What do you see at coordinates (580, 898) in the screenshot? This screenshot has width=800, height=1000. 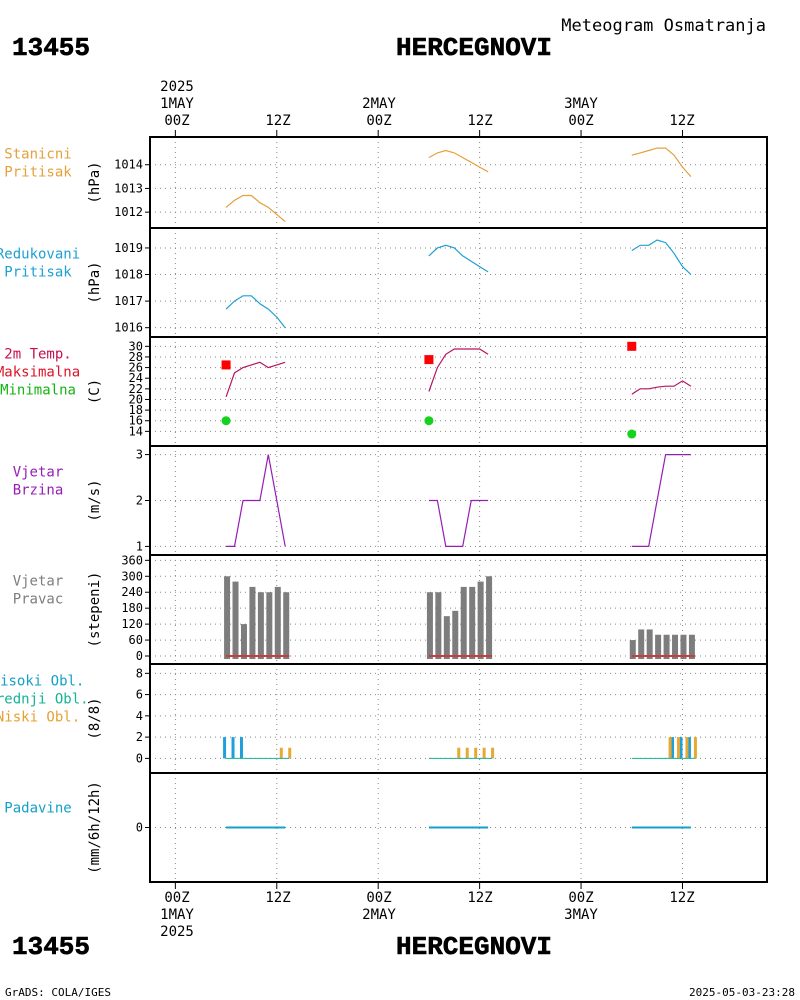 I see `bottom-tick-label-5: 00Z` at bounding box center [580, 898].